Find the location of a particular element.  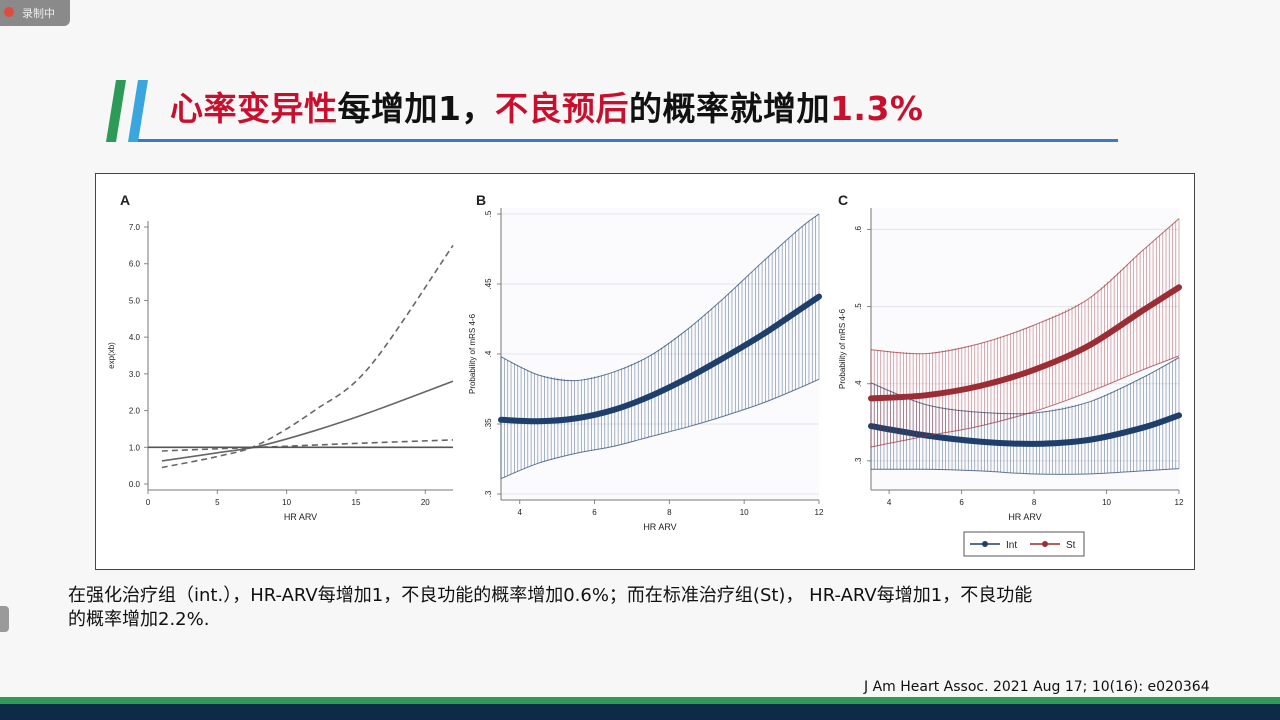

y-tick-label: 1.0 is located at coordinates (135, 447).